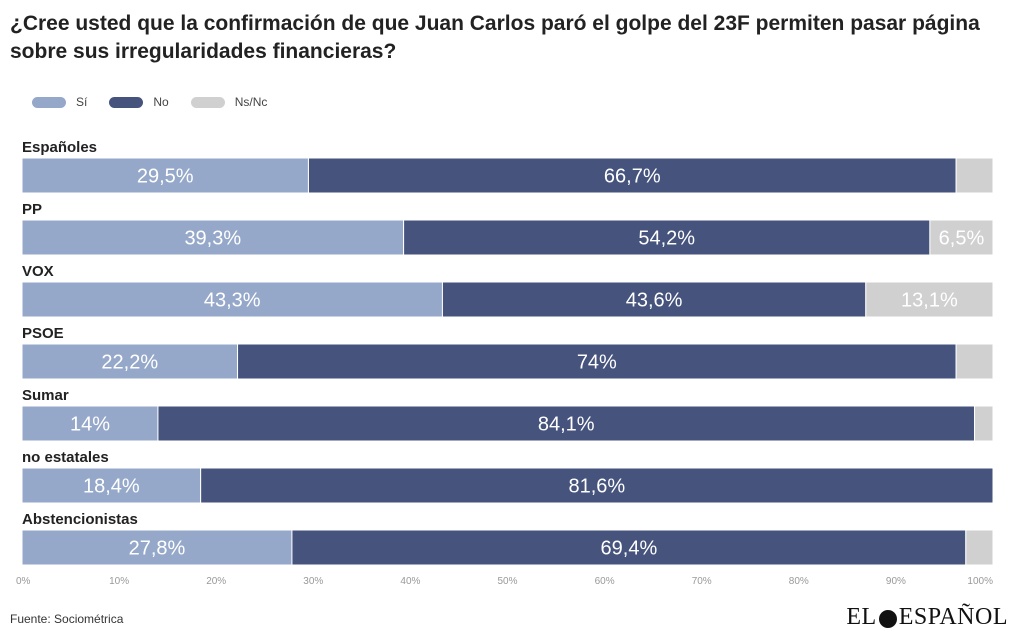  What do you see at coordinates (59, 147) in the screenshot?
I see `category-label: Españoles` at bounding box center [59, 147].